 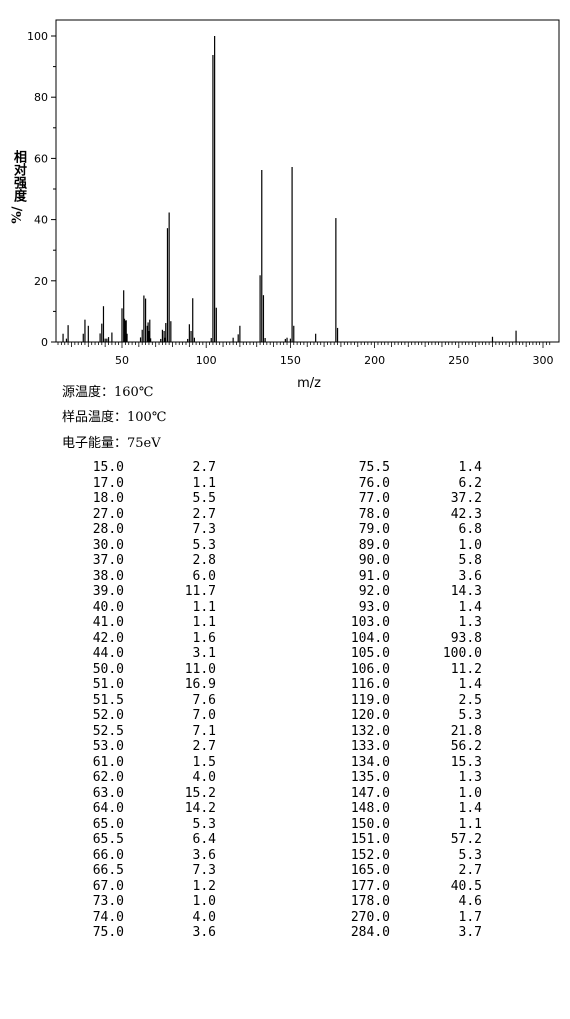 I want to click on mz-value: 270.0, so click(x=370, y=917).